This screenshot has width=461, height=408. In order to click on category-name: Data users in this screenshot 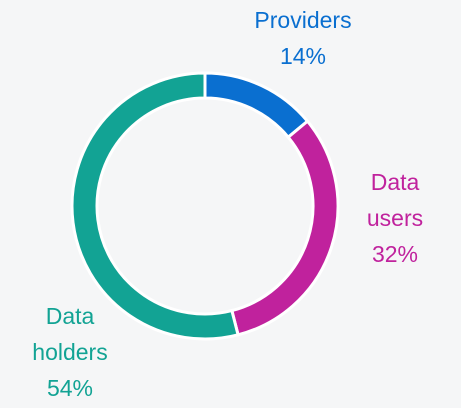, I will do `click(395, 200)`.